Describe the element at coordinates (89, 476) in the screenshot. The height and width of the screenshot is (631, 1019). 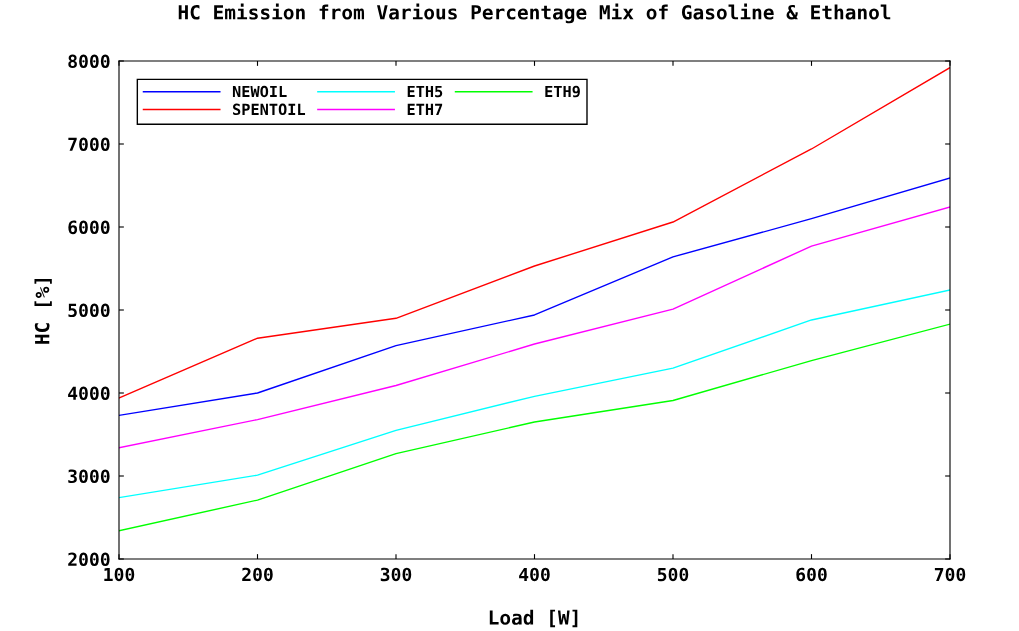
I see `y-tick-label: 3000` at that location.